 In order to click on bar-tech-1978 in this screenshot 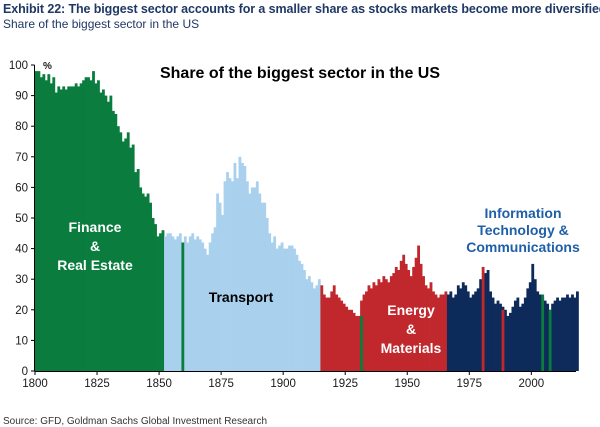, I will do `click(478, 329)`.